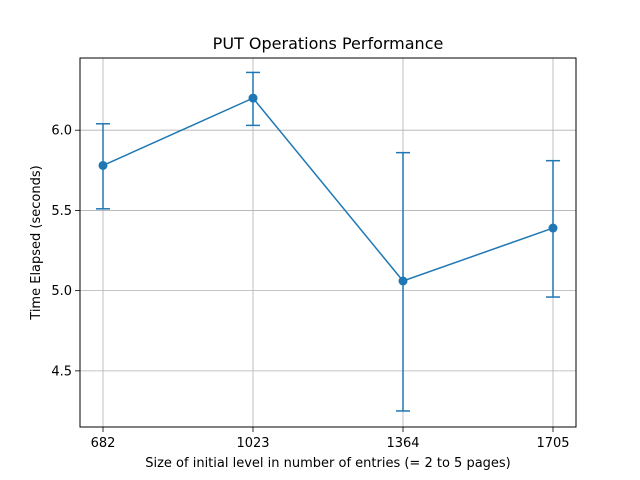  Describe the element at coordinates (328, 43) in the screenshot. I see `chart-title: PUT Operations Performance` at that location.